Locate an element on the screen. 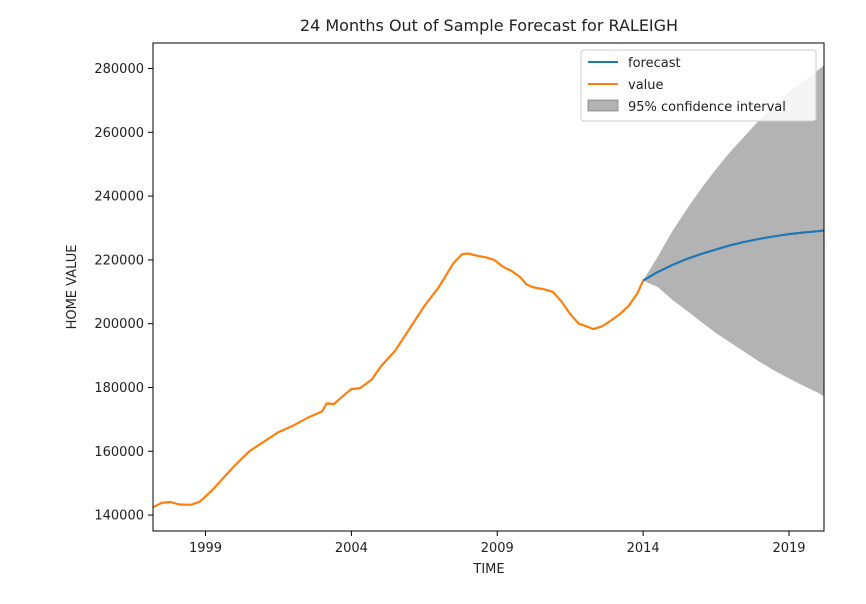 The height and width of the screenshot is (604, 866). y-axis-label: HOME VALUE is located at coordinates (72, 287).